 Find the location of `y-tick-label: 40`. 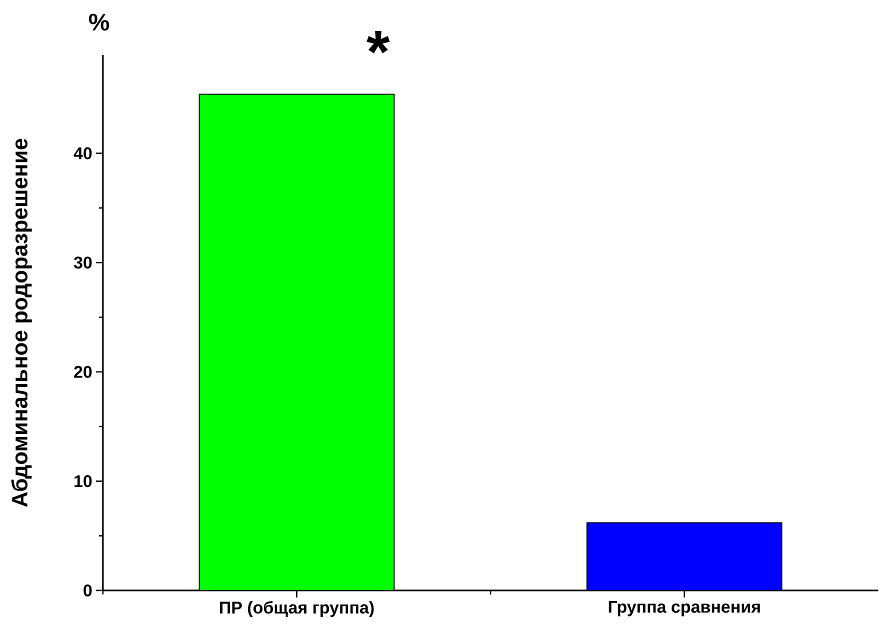

y-tick-label: 40 is located at coordinates (83, 153).